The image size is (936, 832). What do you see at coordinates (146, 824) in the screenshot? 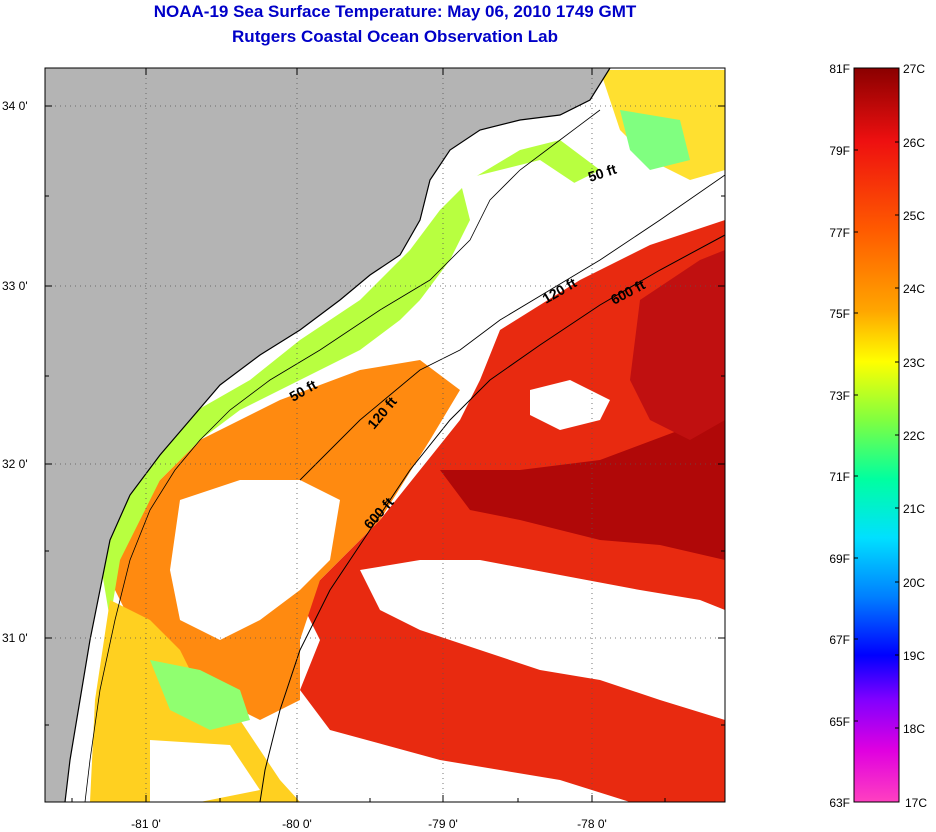
I see `lon-label-81: -81 0'` at bounding box center [146, 824].